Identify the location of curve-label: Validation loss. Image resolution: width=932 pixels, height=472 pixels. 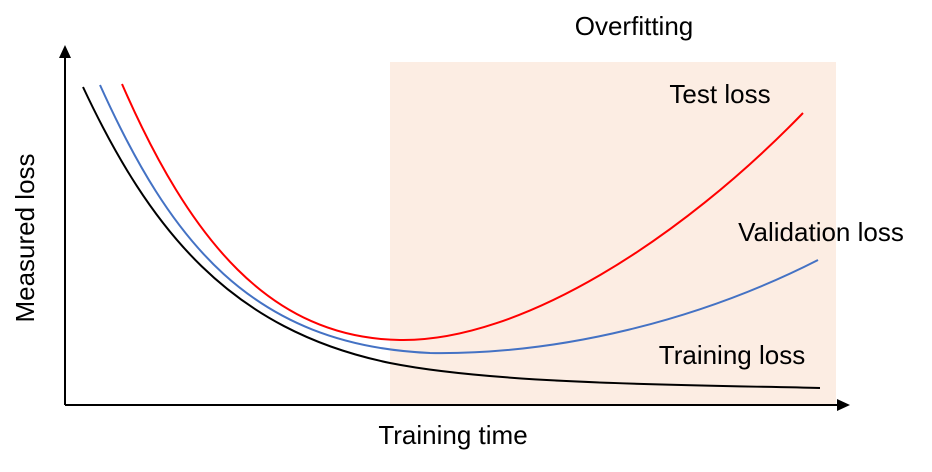
(821, 232).